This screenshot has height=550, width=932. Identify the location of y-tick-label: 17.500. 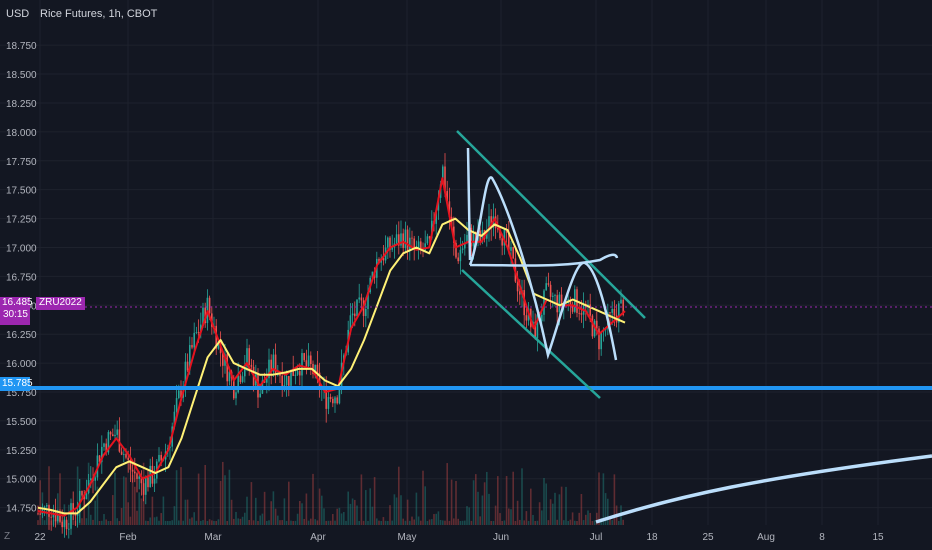
(21, 191).